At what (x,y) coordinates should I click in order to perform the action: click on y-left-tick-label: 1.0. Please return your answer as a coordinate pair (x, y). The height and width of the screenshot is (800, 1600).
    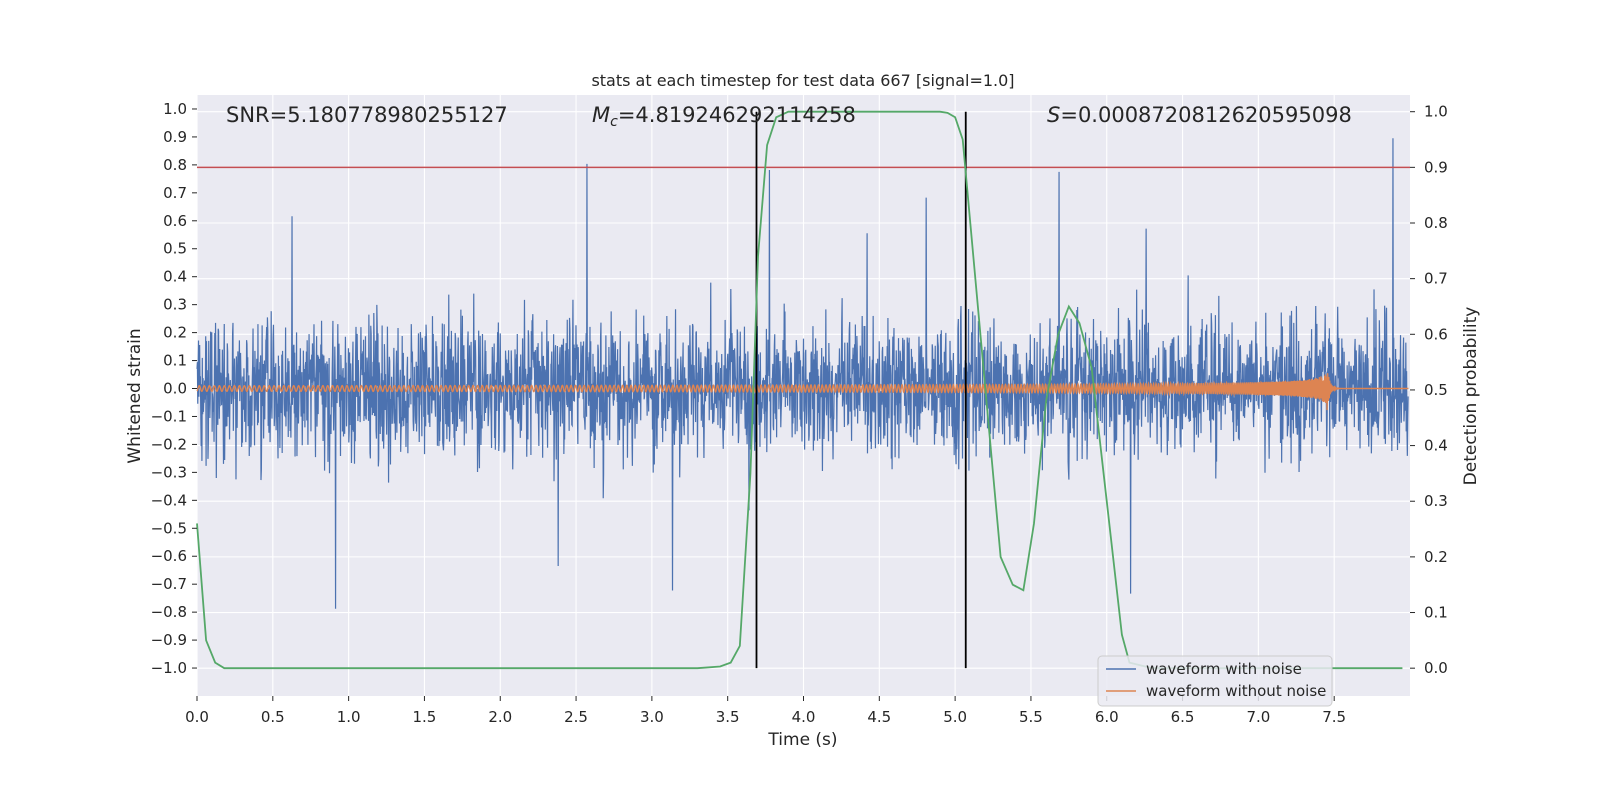
    Looking at the image, I should click on (175, 109).